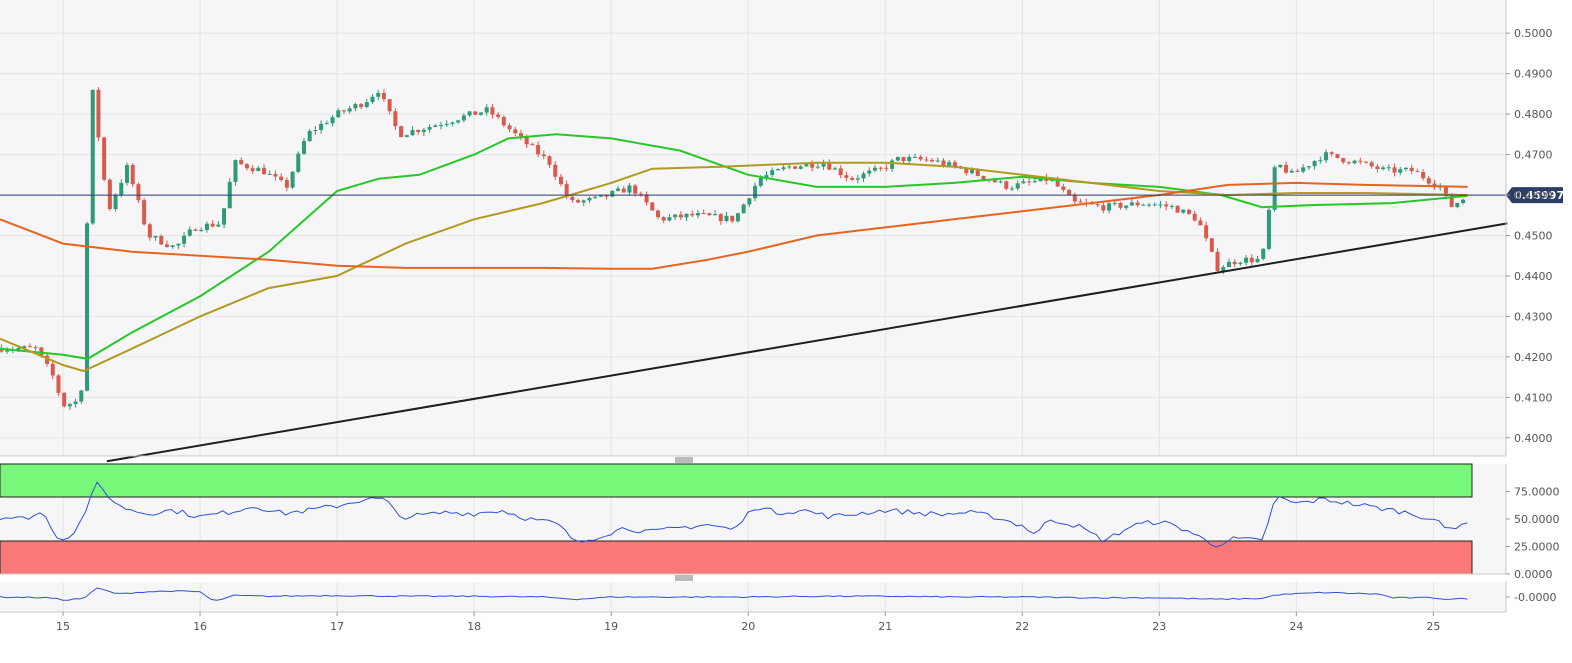 This screenshot has height=663, width=1572. I want to click on x-tick-label: 23, so click(1159, 626).